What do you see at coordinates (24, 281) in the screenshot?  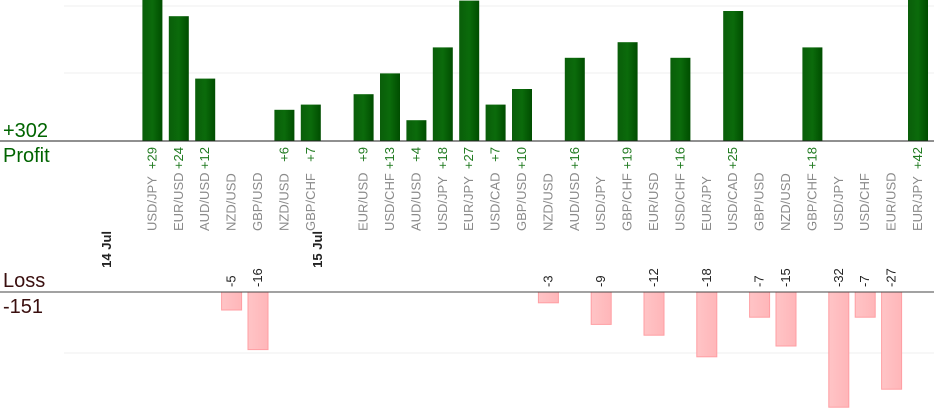 I see `loss-label: Loss` at bounding box center [24, 281].